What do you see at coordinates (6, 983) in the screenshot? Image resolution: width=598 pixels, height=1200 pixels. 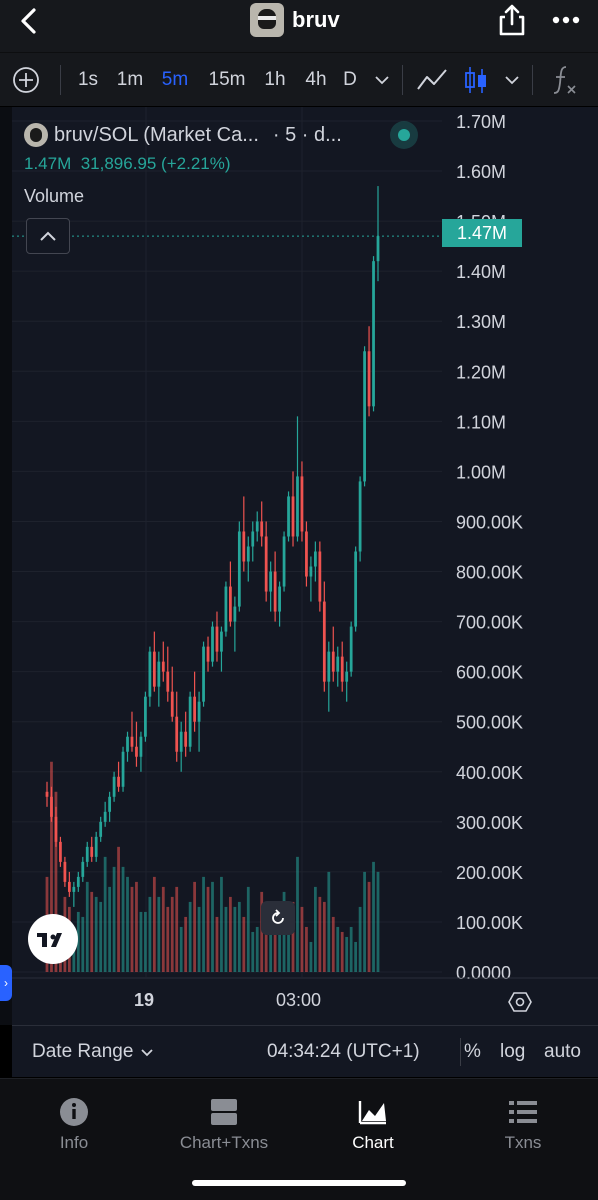 I see `drawing-toolbar-toggle: ›` at bounding box center [6, 983].